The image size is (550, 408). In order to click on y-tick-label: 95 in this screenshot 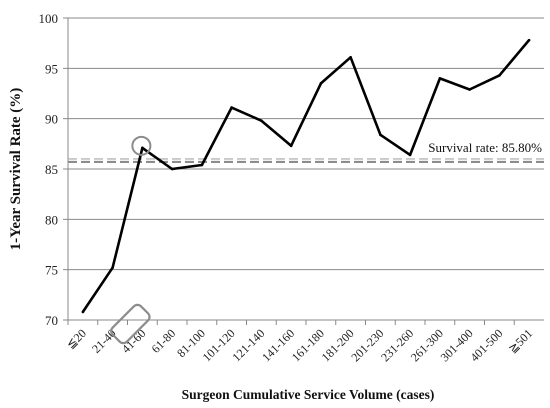, I will do `click(51, 68)`.